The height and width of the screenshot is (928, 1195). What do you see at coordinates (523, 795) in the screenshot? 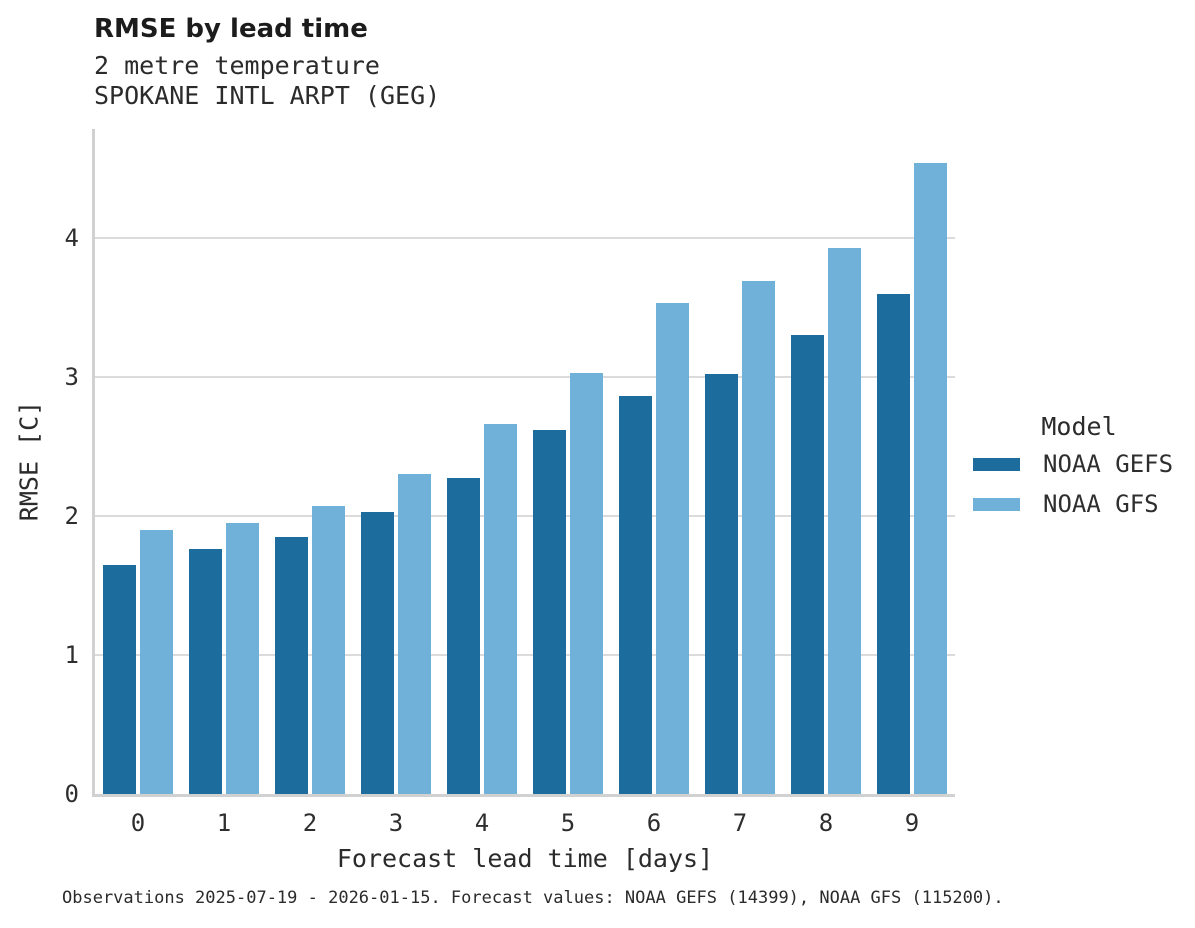
I see `x-axis-line` at bounding box center [523, 795].